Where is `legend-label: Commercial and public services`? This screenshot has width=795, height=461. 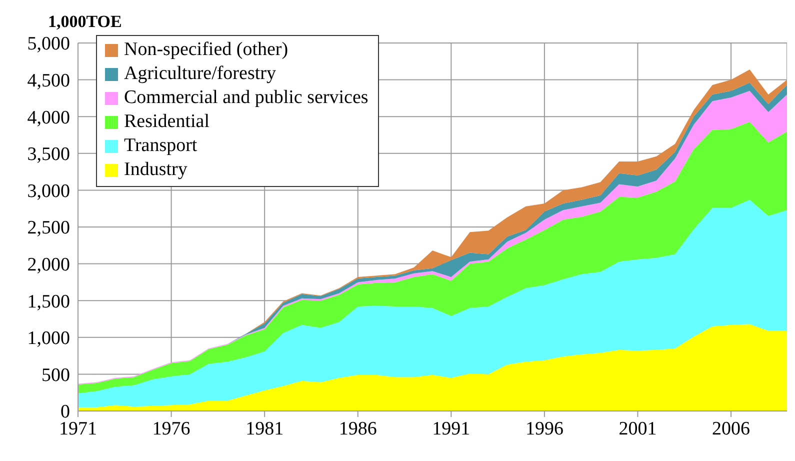 legend-label: Commercial and public services is located at coordinates (246, 98).